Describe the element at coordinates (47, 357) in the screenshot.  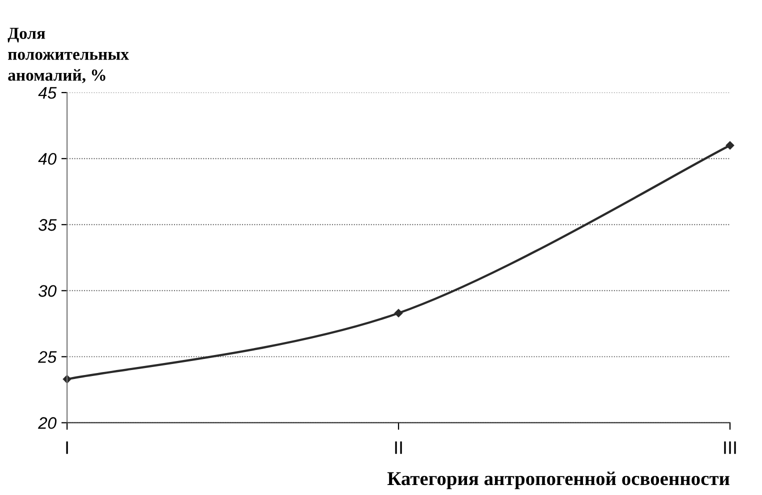
I see `y-tick-label: 25` at that location.